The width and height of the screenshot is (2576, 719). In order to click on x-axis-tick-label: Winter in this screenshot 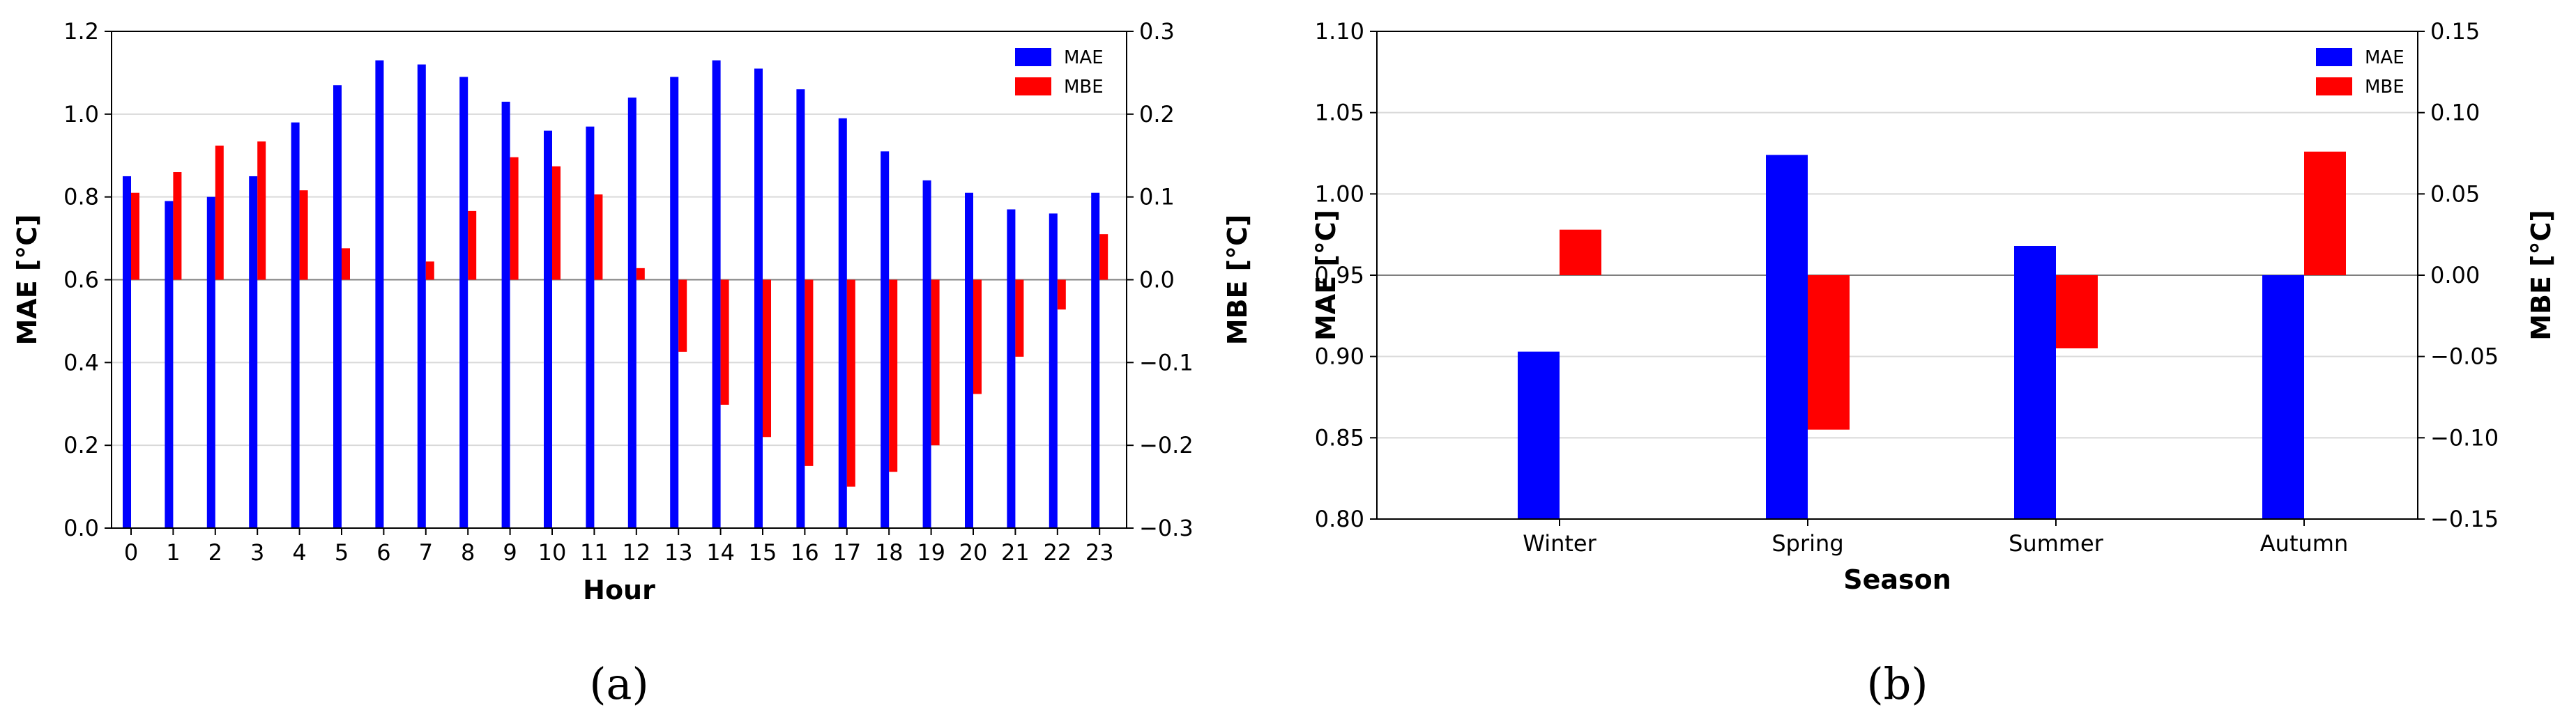, I will do `click(1559, 544)`.